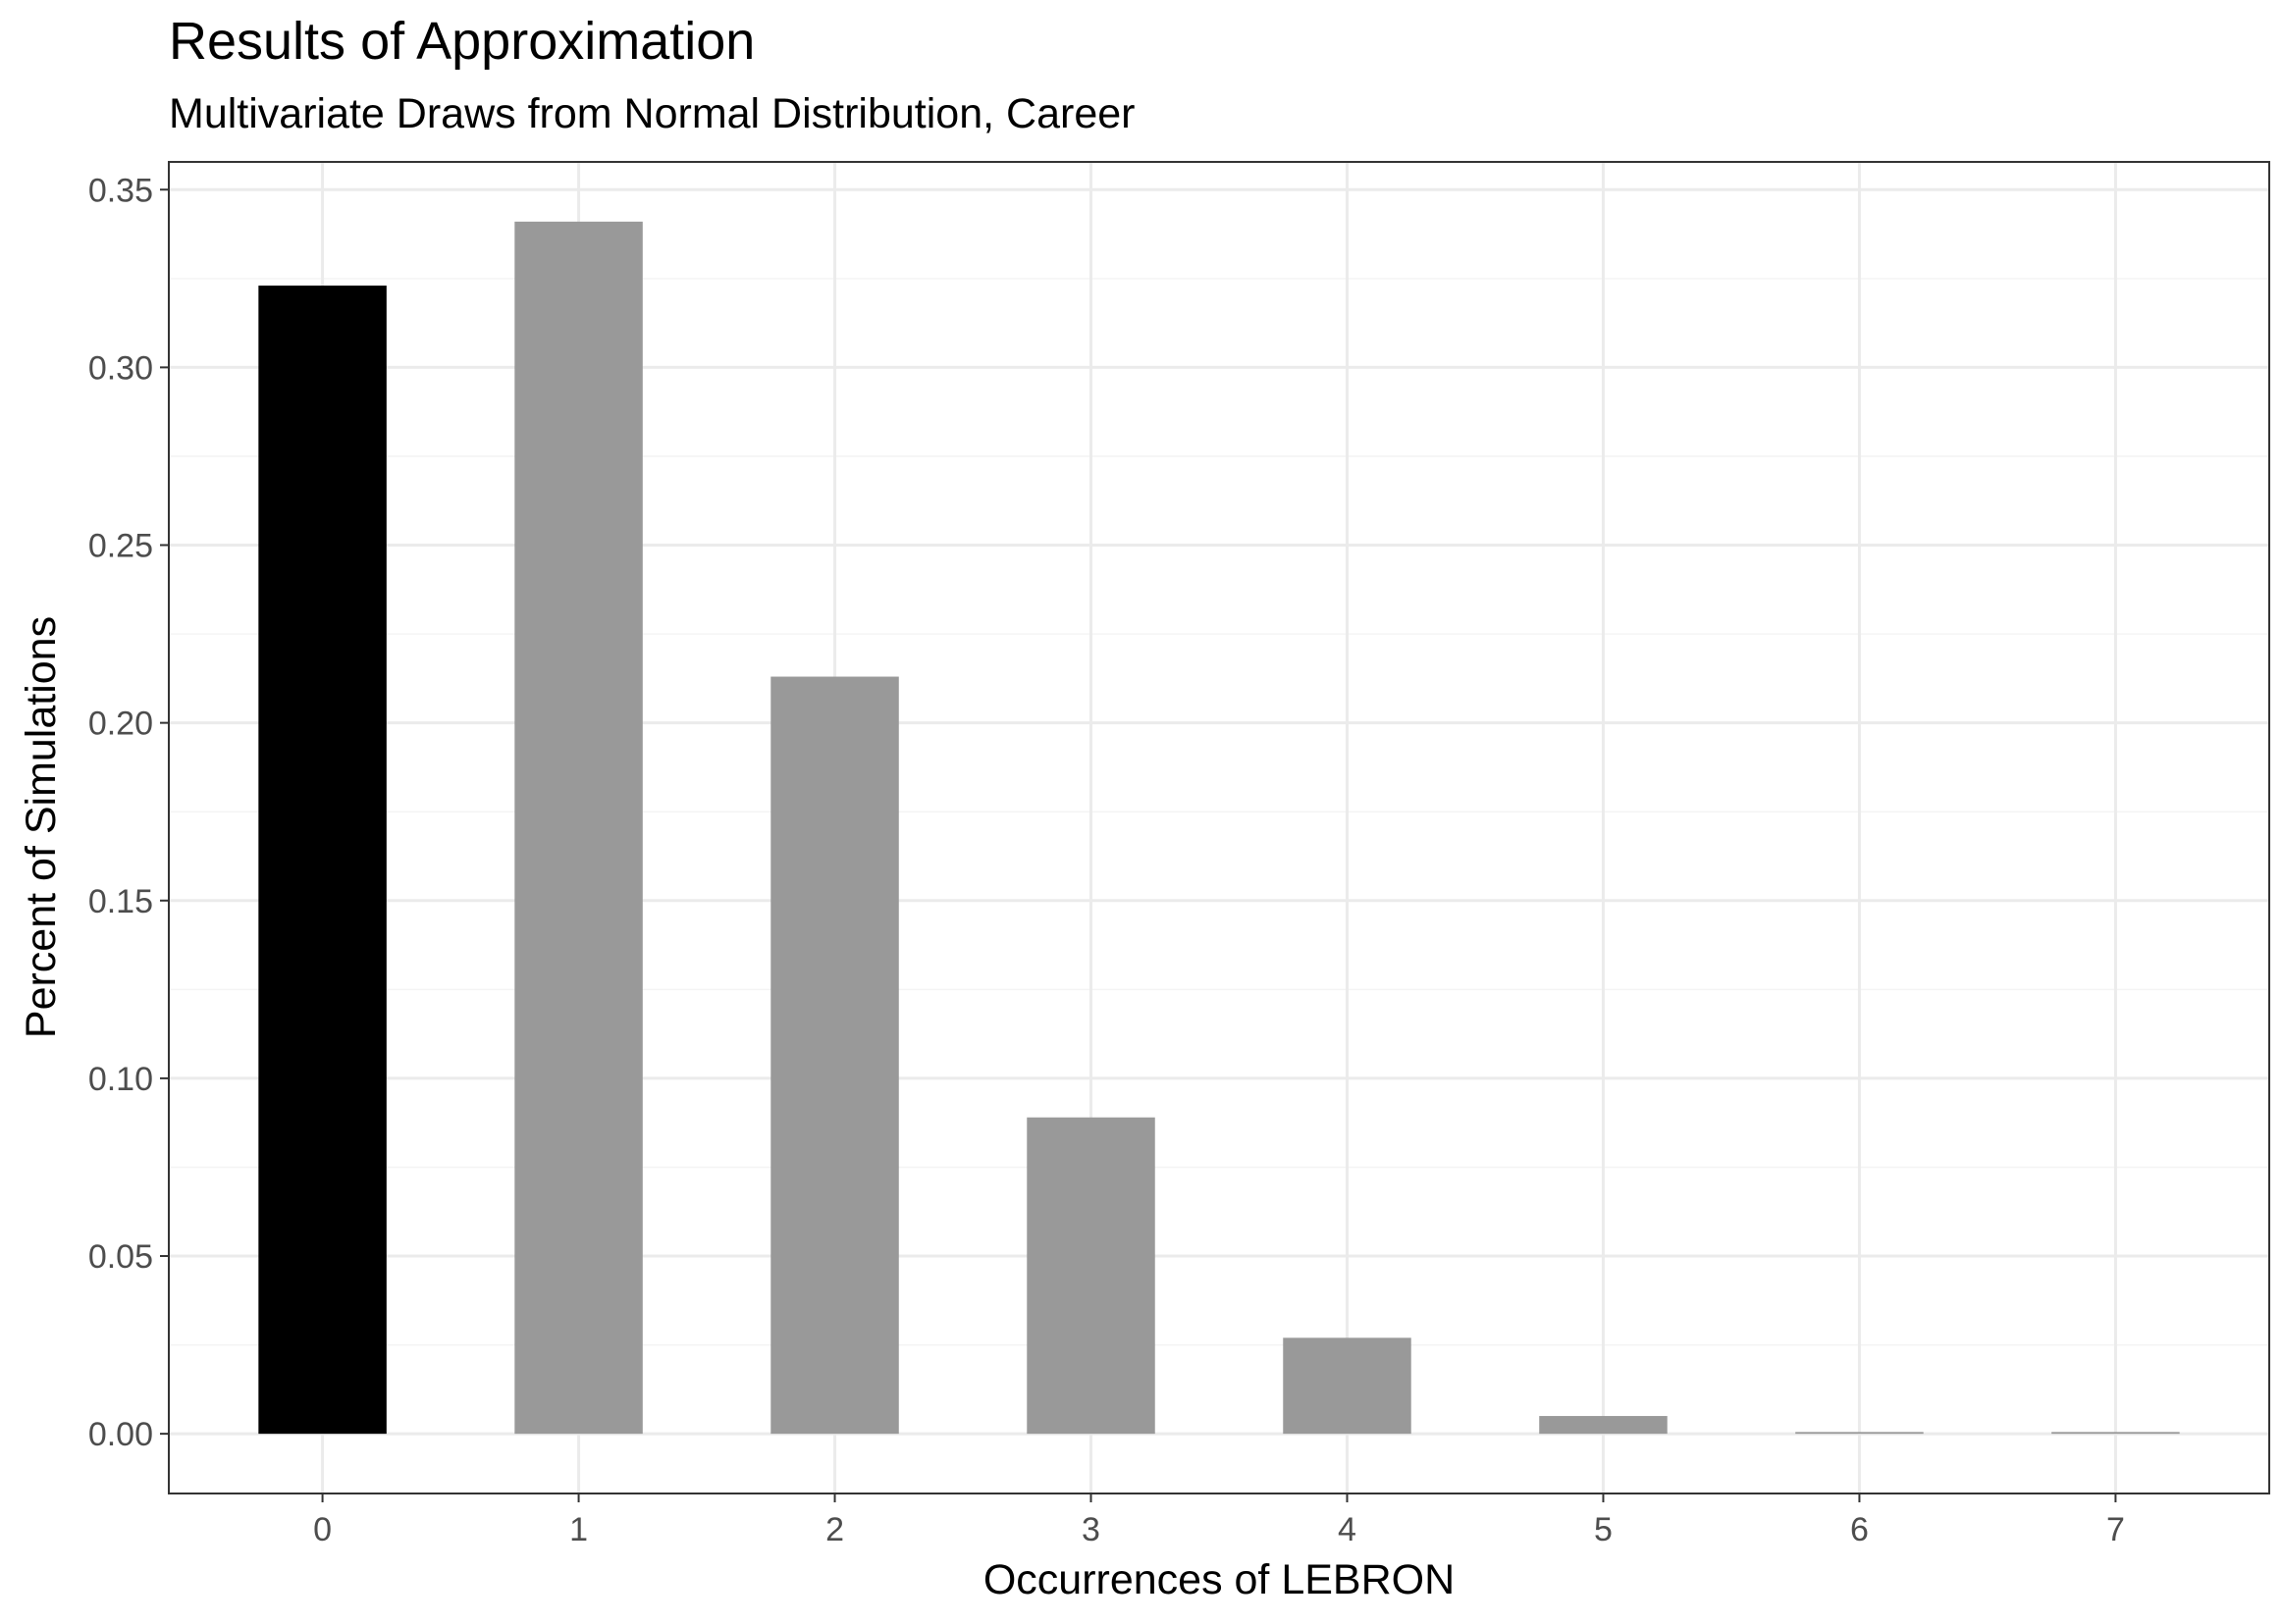 This screenshot has height=1624, width=2282. I want to click on x-tick-label: 2, so click(834, 1529).